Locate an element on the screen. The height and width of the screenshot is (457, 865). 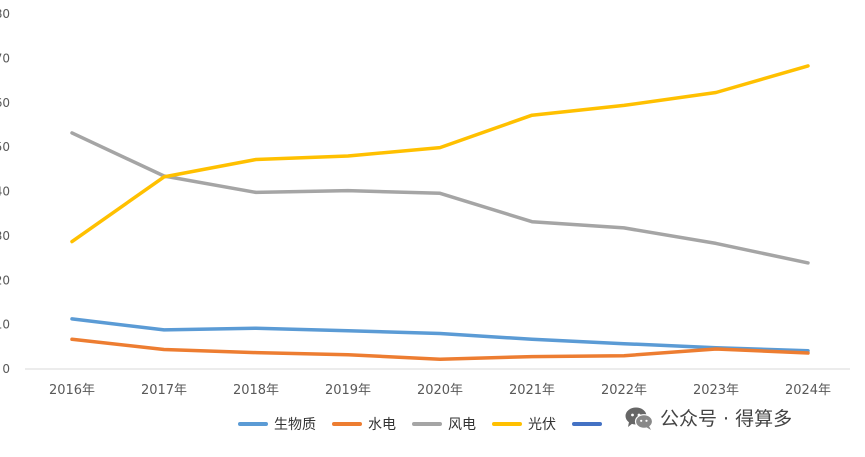
y-tick-label: 40 is located at coordinates (5, 192).